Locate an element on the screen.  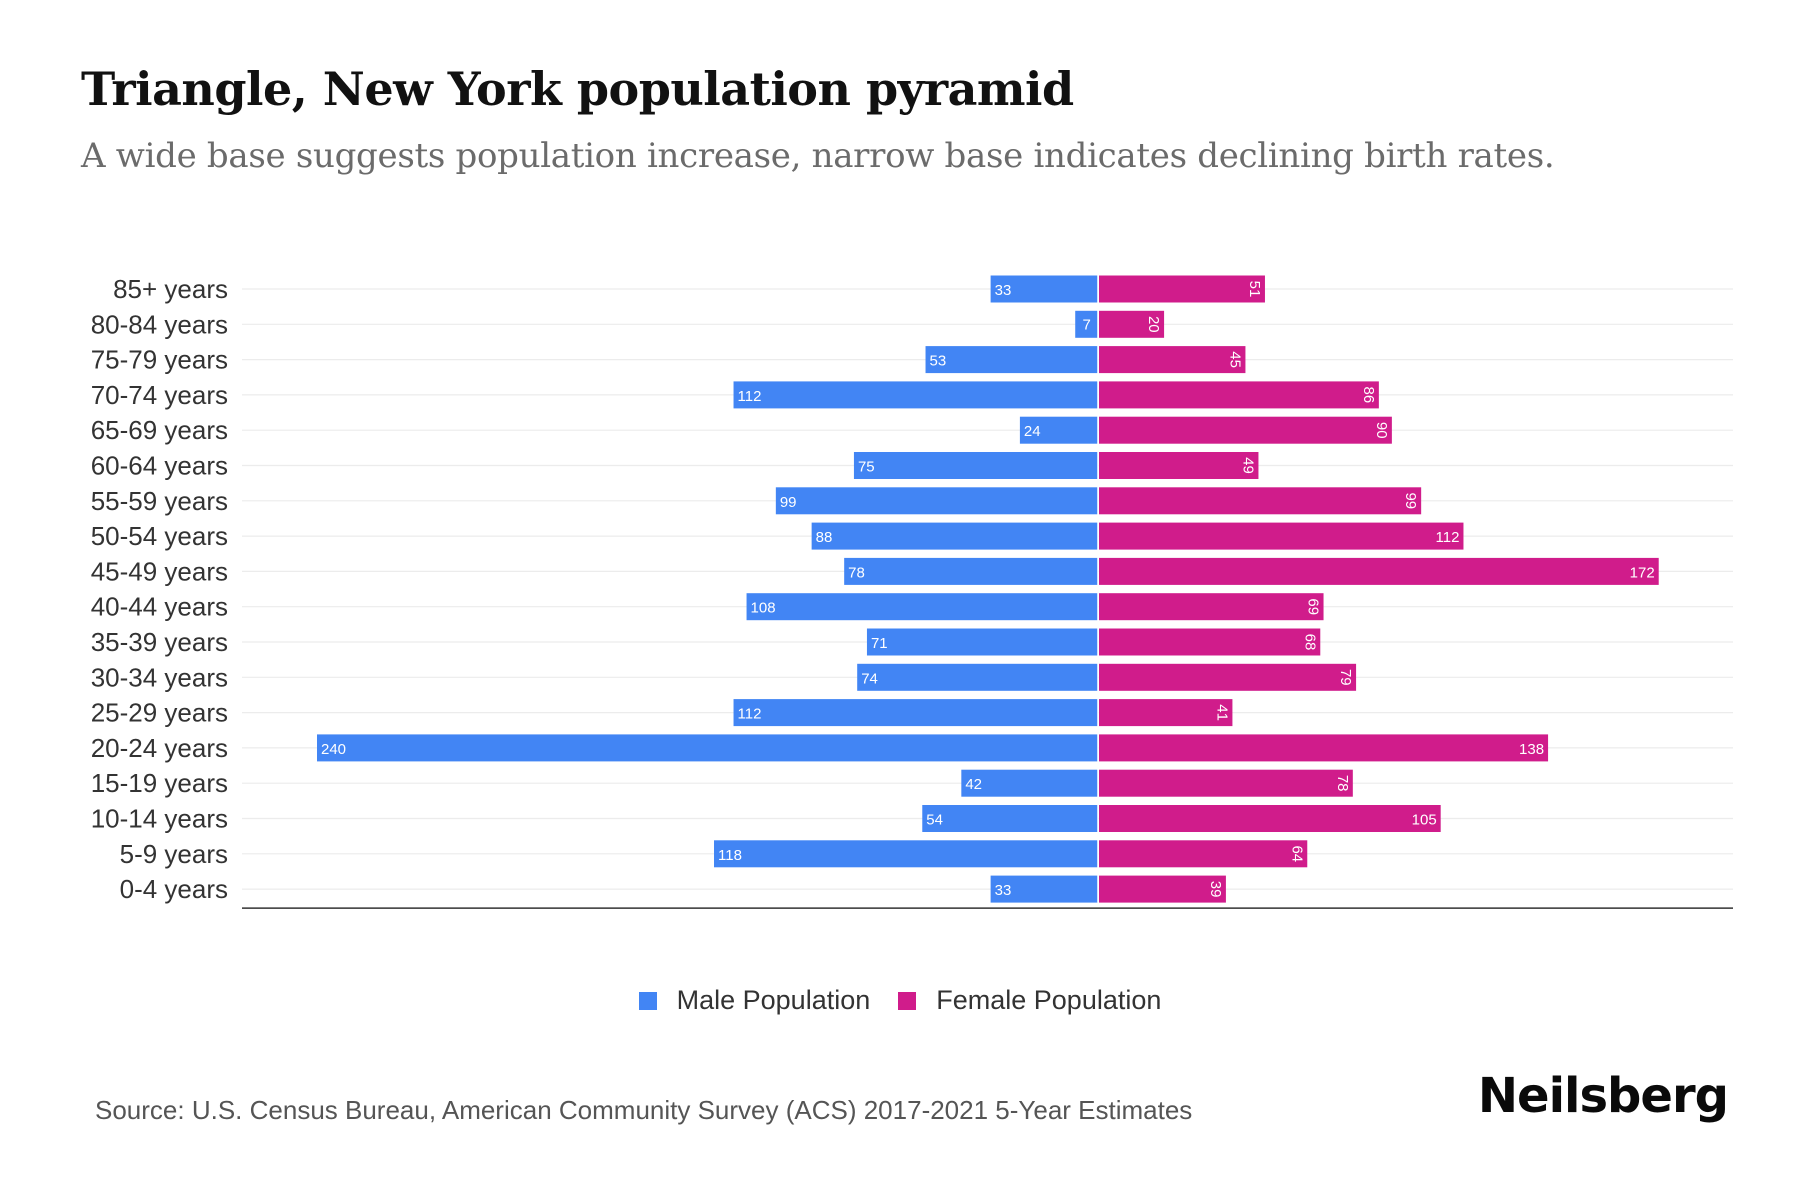
value-label-female: 69 is located at coordinates (1313, 606).